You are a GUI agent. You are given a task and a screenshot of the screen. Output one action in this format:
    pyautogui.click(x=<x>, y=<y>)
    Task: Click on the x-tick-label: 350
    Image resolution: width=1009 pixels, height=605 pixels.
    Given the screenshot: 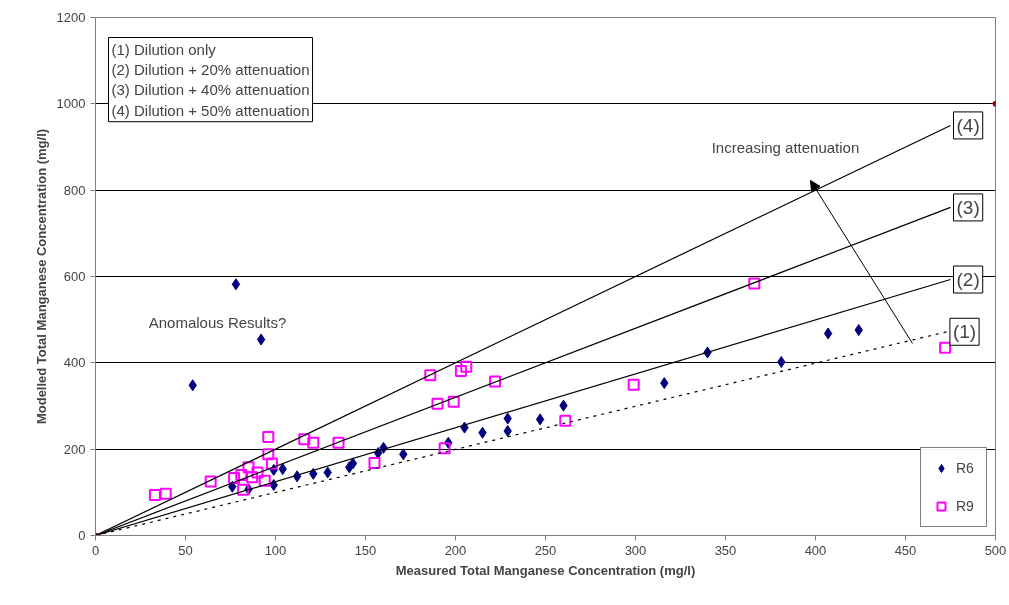 What is the action you would take?
    pyautogui.click(x=725, y=550)
    